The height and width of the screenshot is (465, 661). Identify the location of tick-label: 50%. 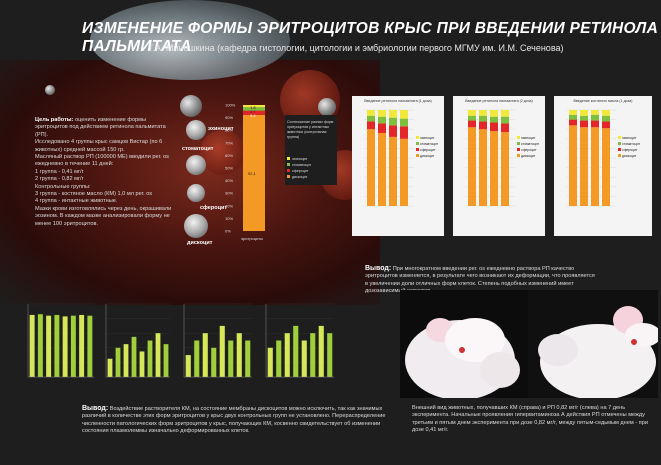
(229, 168).